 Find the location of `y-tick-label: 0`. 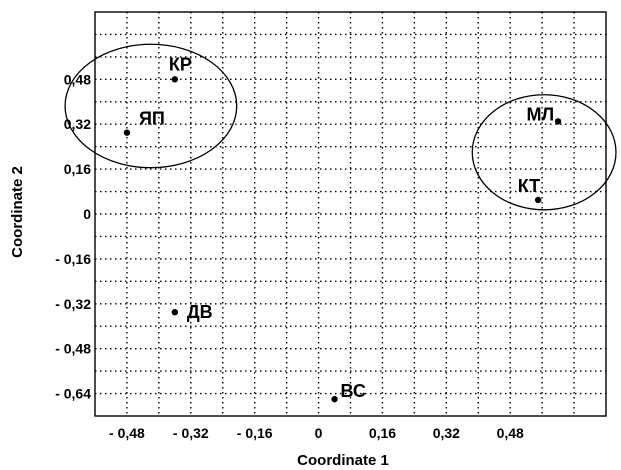

y-tick-label: 0 is located at coordinates (87, 214).